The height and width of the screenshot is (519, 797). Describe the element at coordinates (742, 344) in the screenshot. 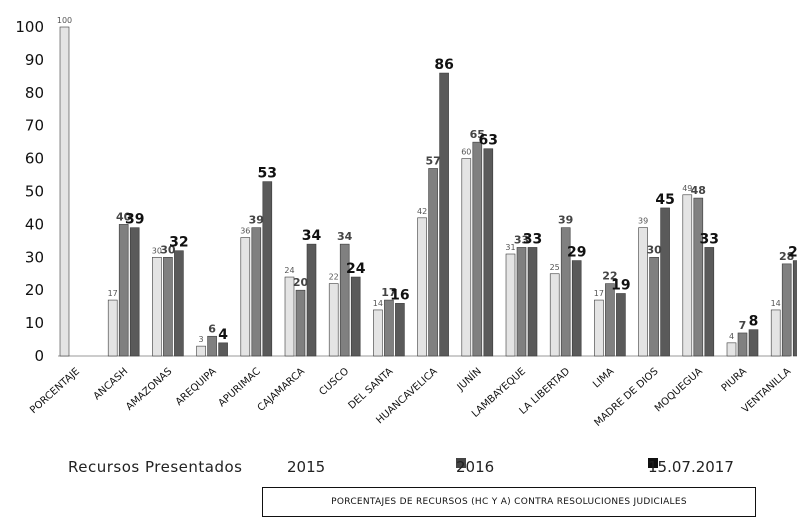

I see `bar-piura-2016` at that location.